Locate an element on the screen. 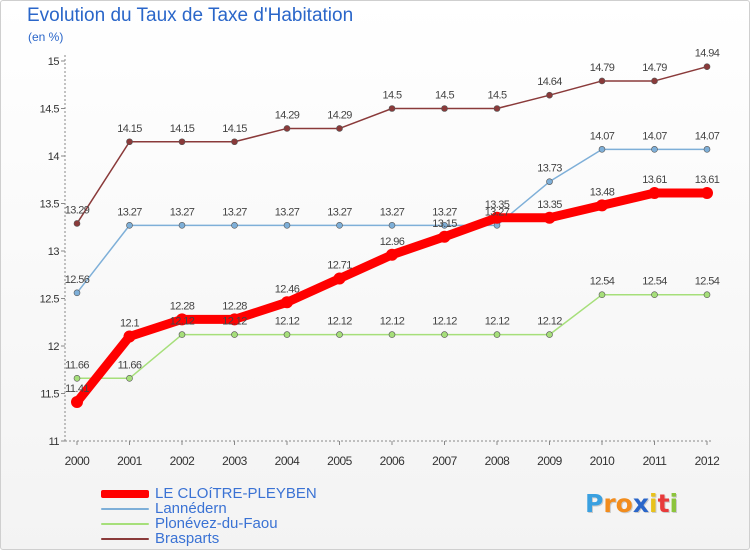 This screenshot has height=550, width=750. x-tick-label: 2002 is located at coordinates (183, 461).